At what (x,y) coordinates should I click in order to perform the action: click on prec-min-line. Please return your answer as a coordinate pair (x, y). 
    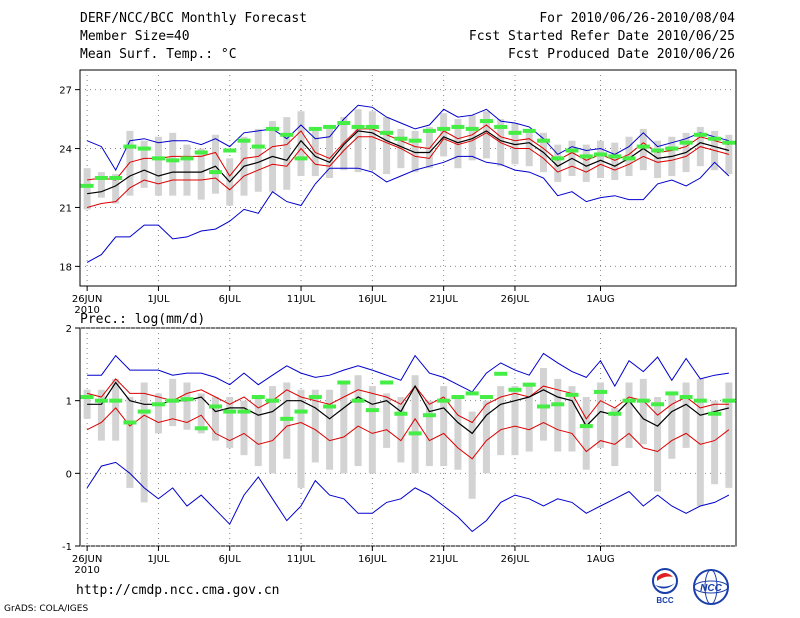
    Looking at the image, I should click on (408, 497).